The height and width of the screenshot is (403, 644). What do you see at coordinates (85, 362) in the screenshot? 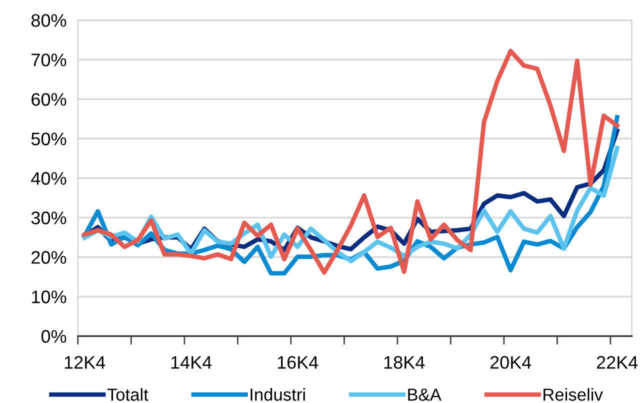
I see `x-tick-label: 12K4` at bounding box center [85, 362].